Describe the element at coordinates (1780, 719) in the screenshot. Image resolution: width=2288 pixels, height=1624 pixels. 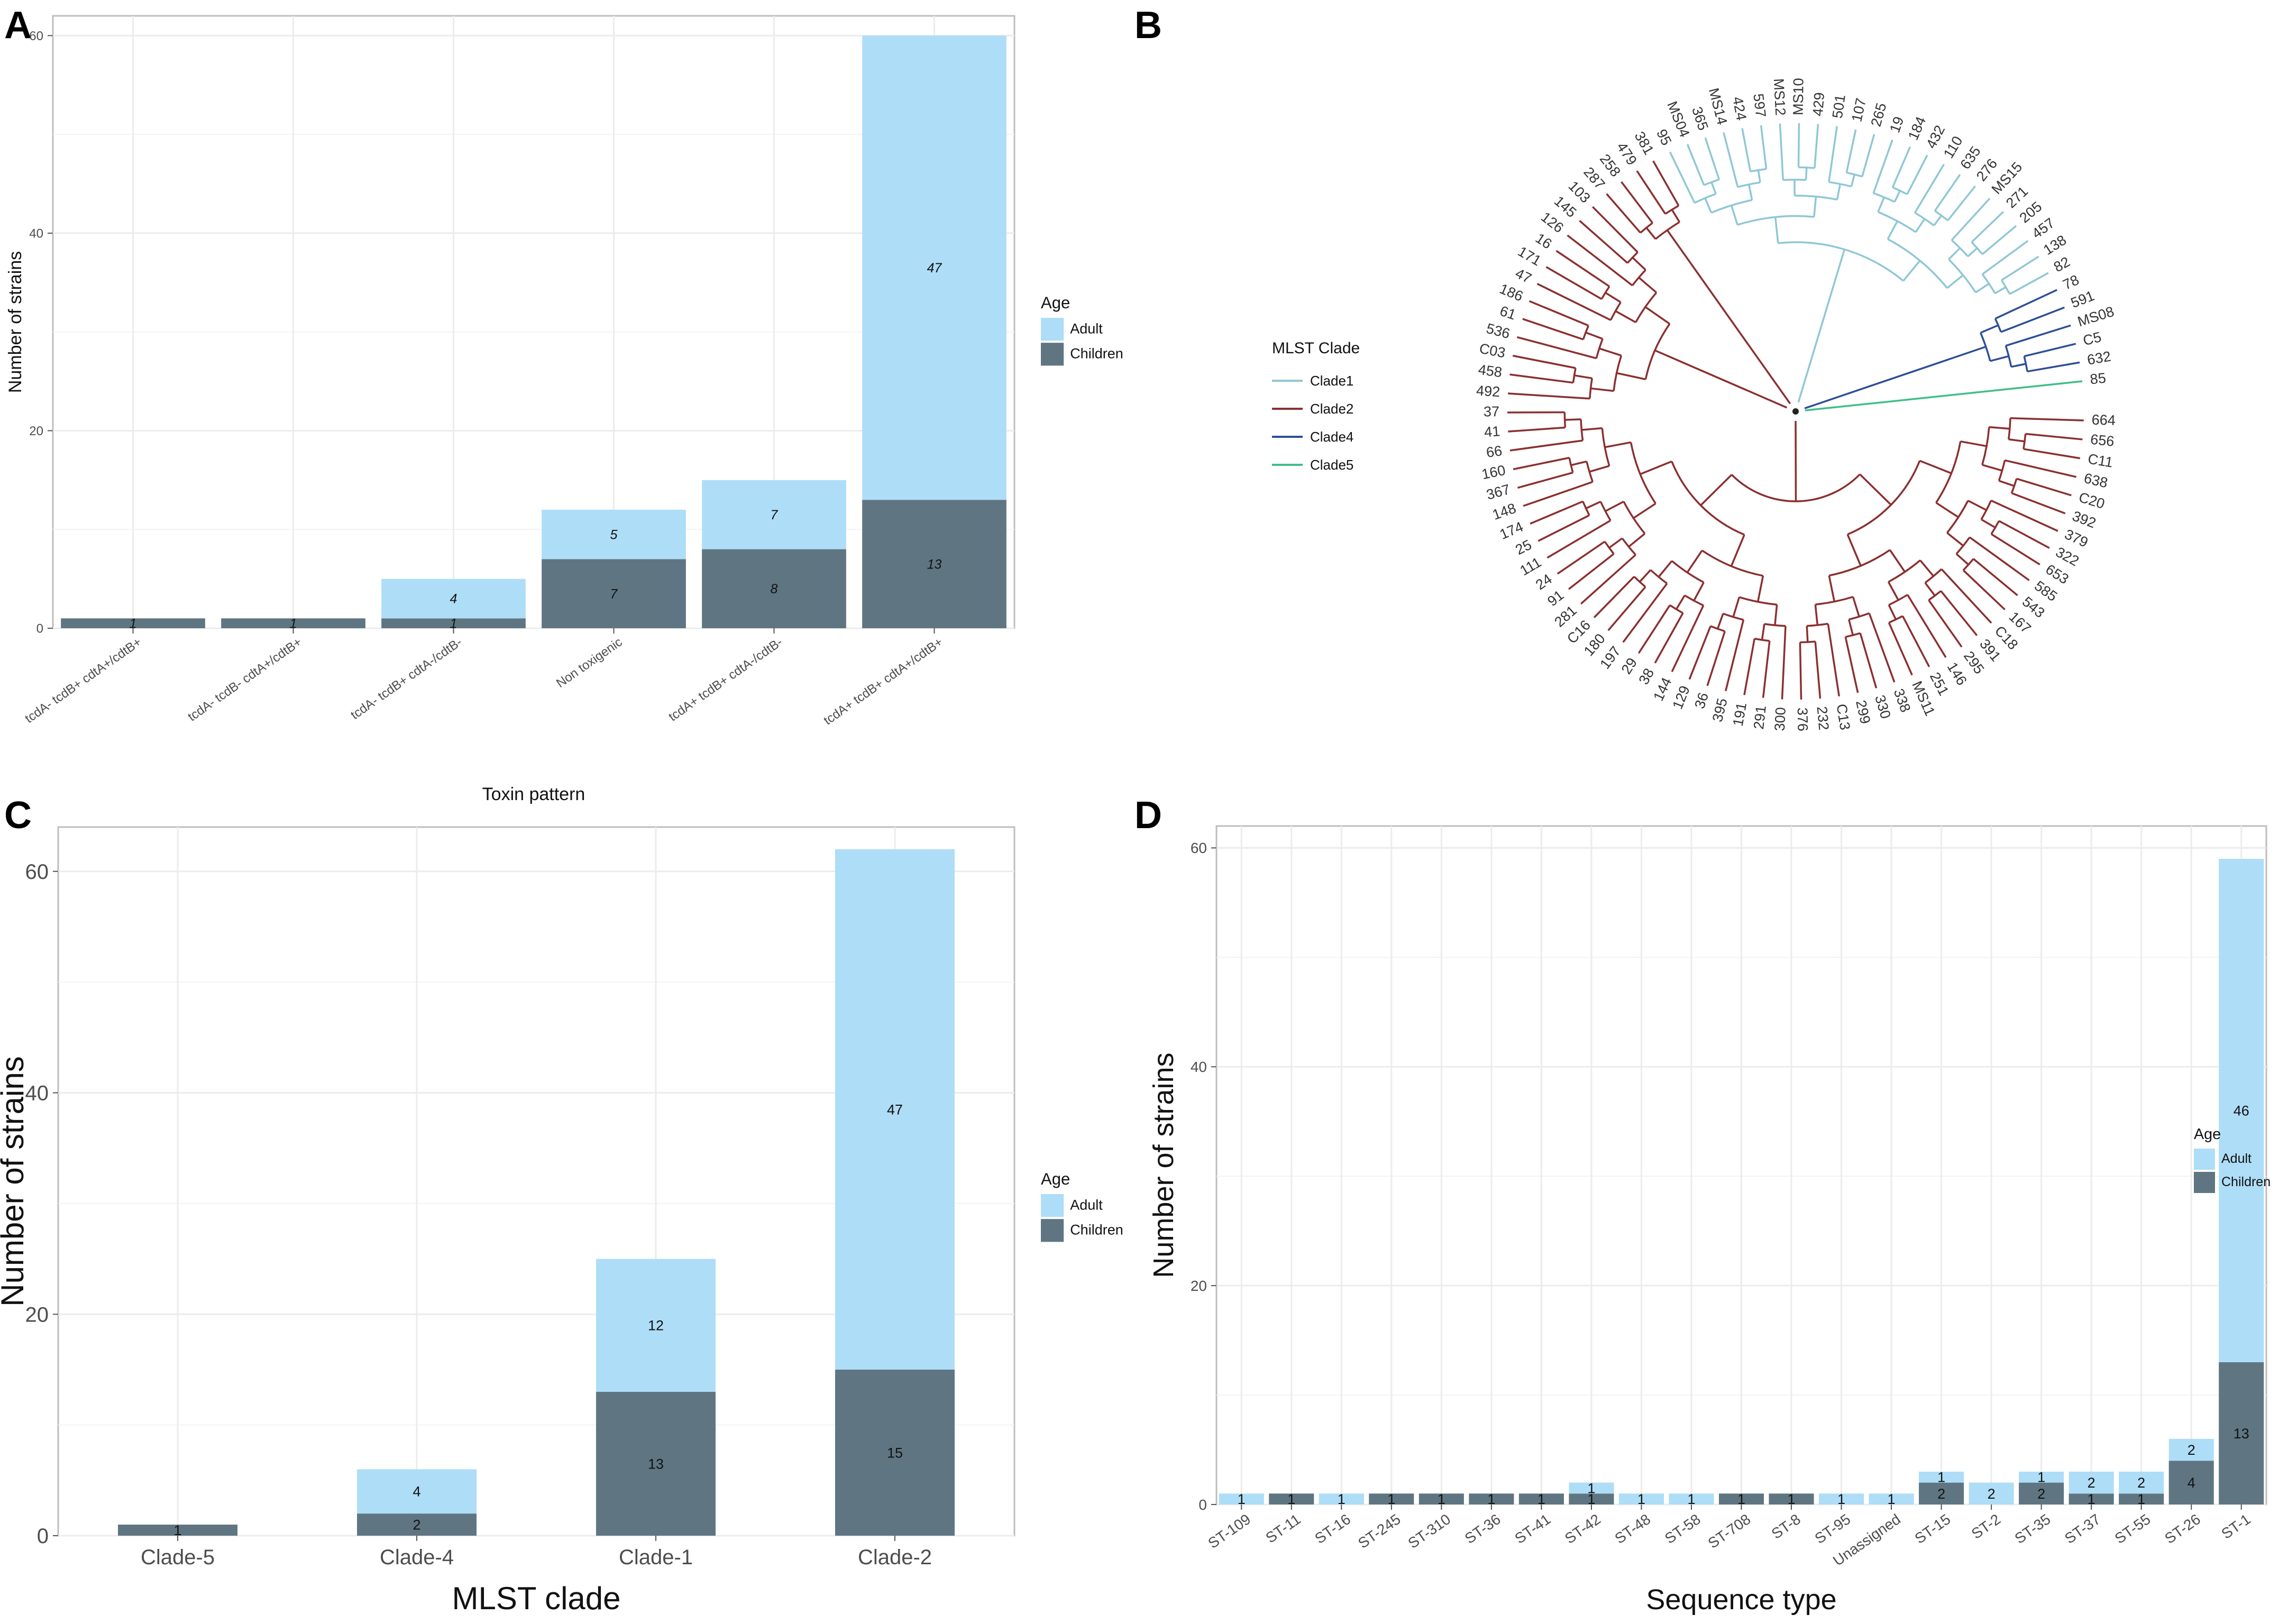
I see `leaf-label-300: 300` at that location.